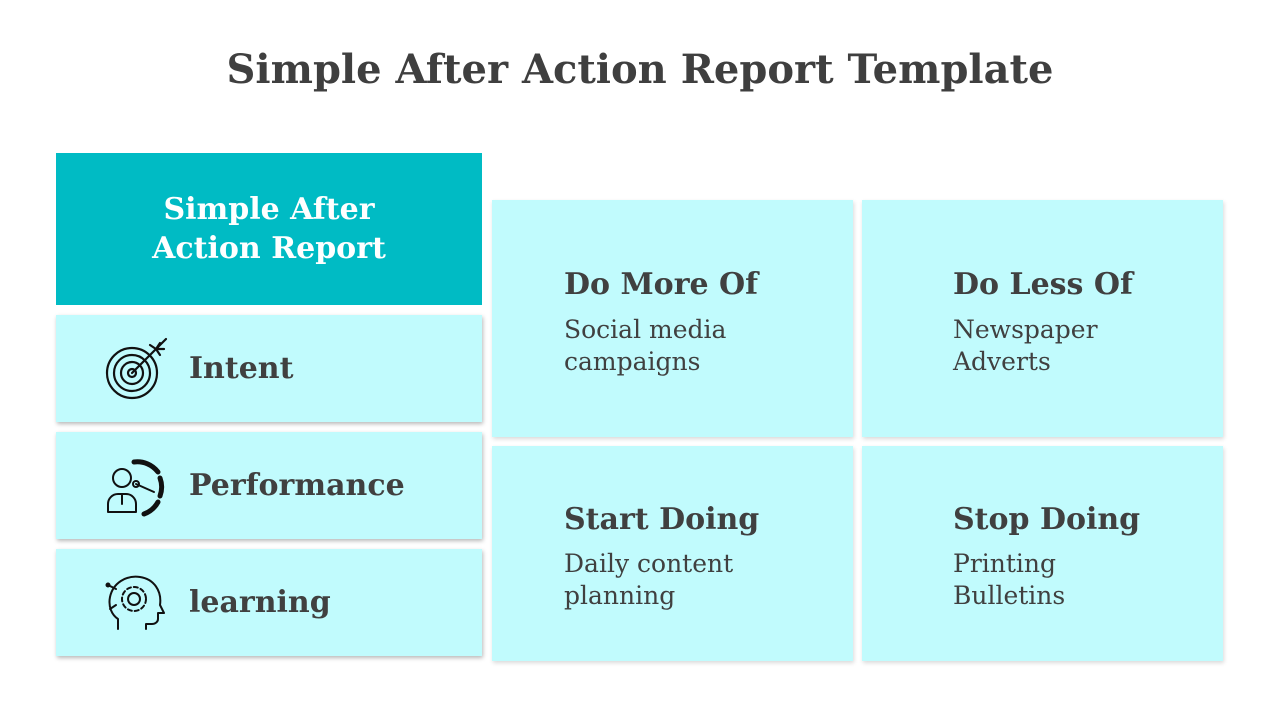 The image size is (1280, 720). What do you see at coordinates (1009, 579) in the screenshot?
I see `card-text: Printing Bulletins` at bounding box center [1009, 579].